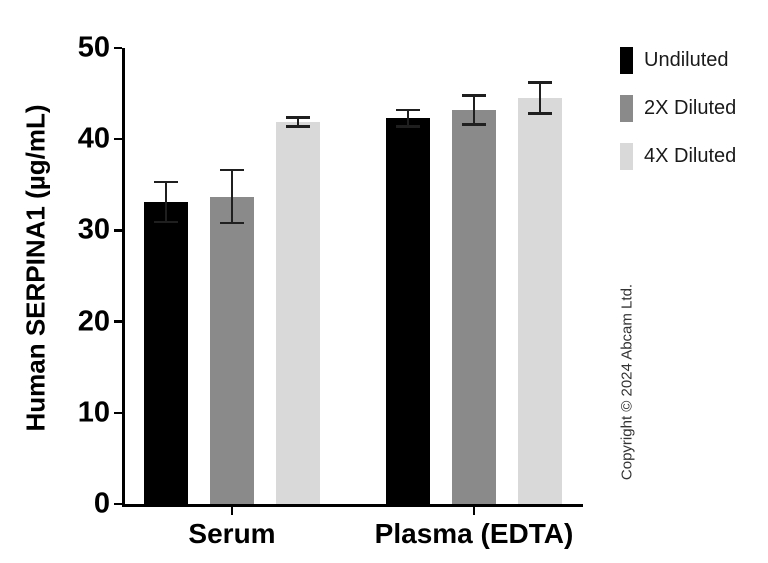 The width and height of the screenshot is (768, 563). Describe the element at coordinates (93, 47) in the screenshot. I see `y-tick-label: 50` at that location.